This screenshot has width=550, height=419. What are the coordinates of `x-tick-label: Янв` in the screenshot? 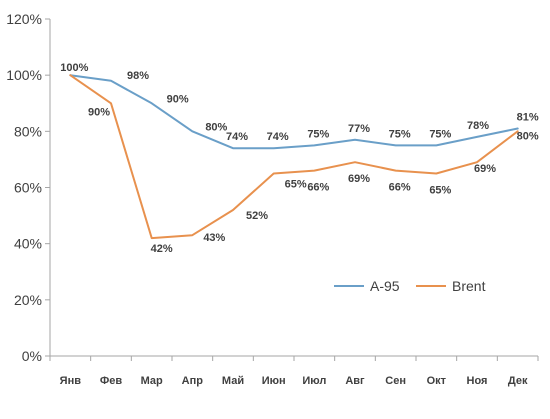 It's located at (71, 381).